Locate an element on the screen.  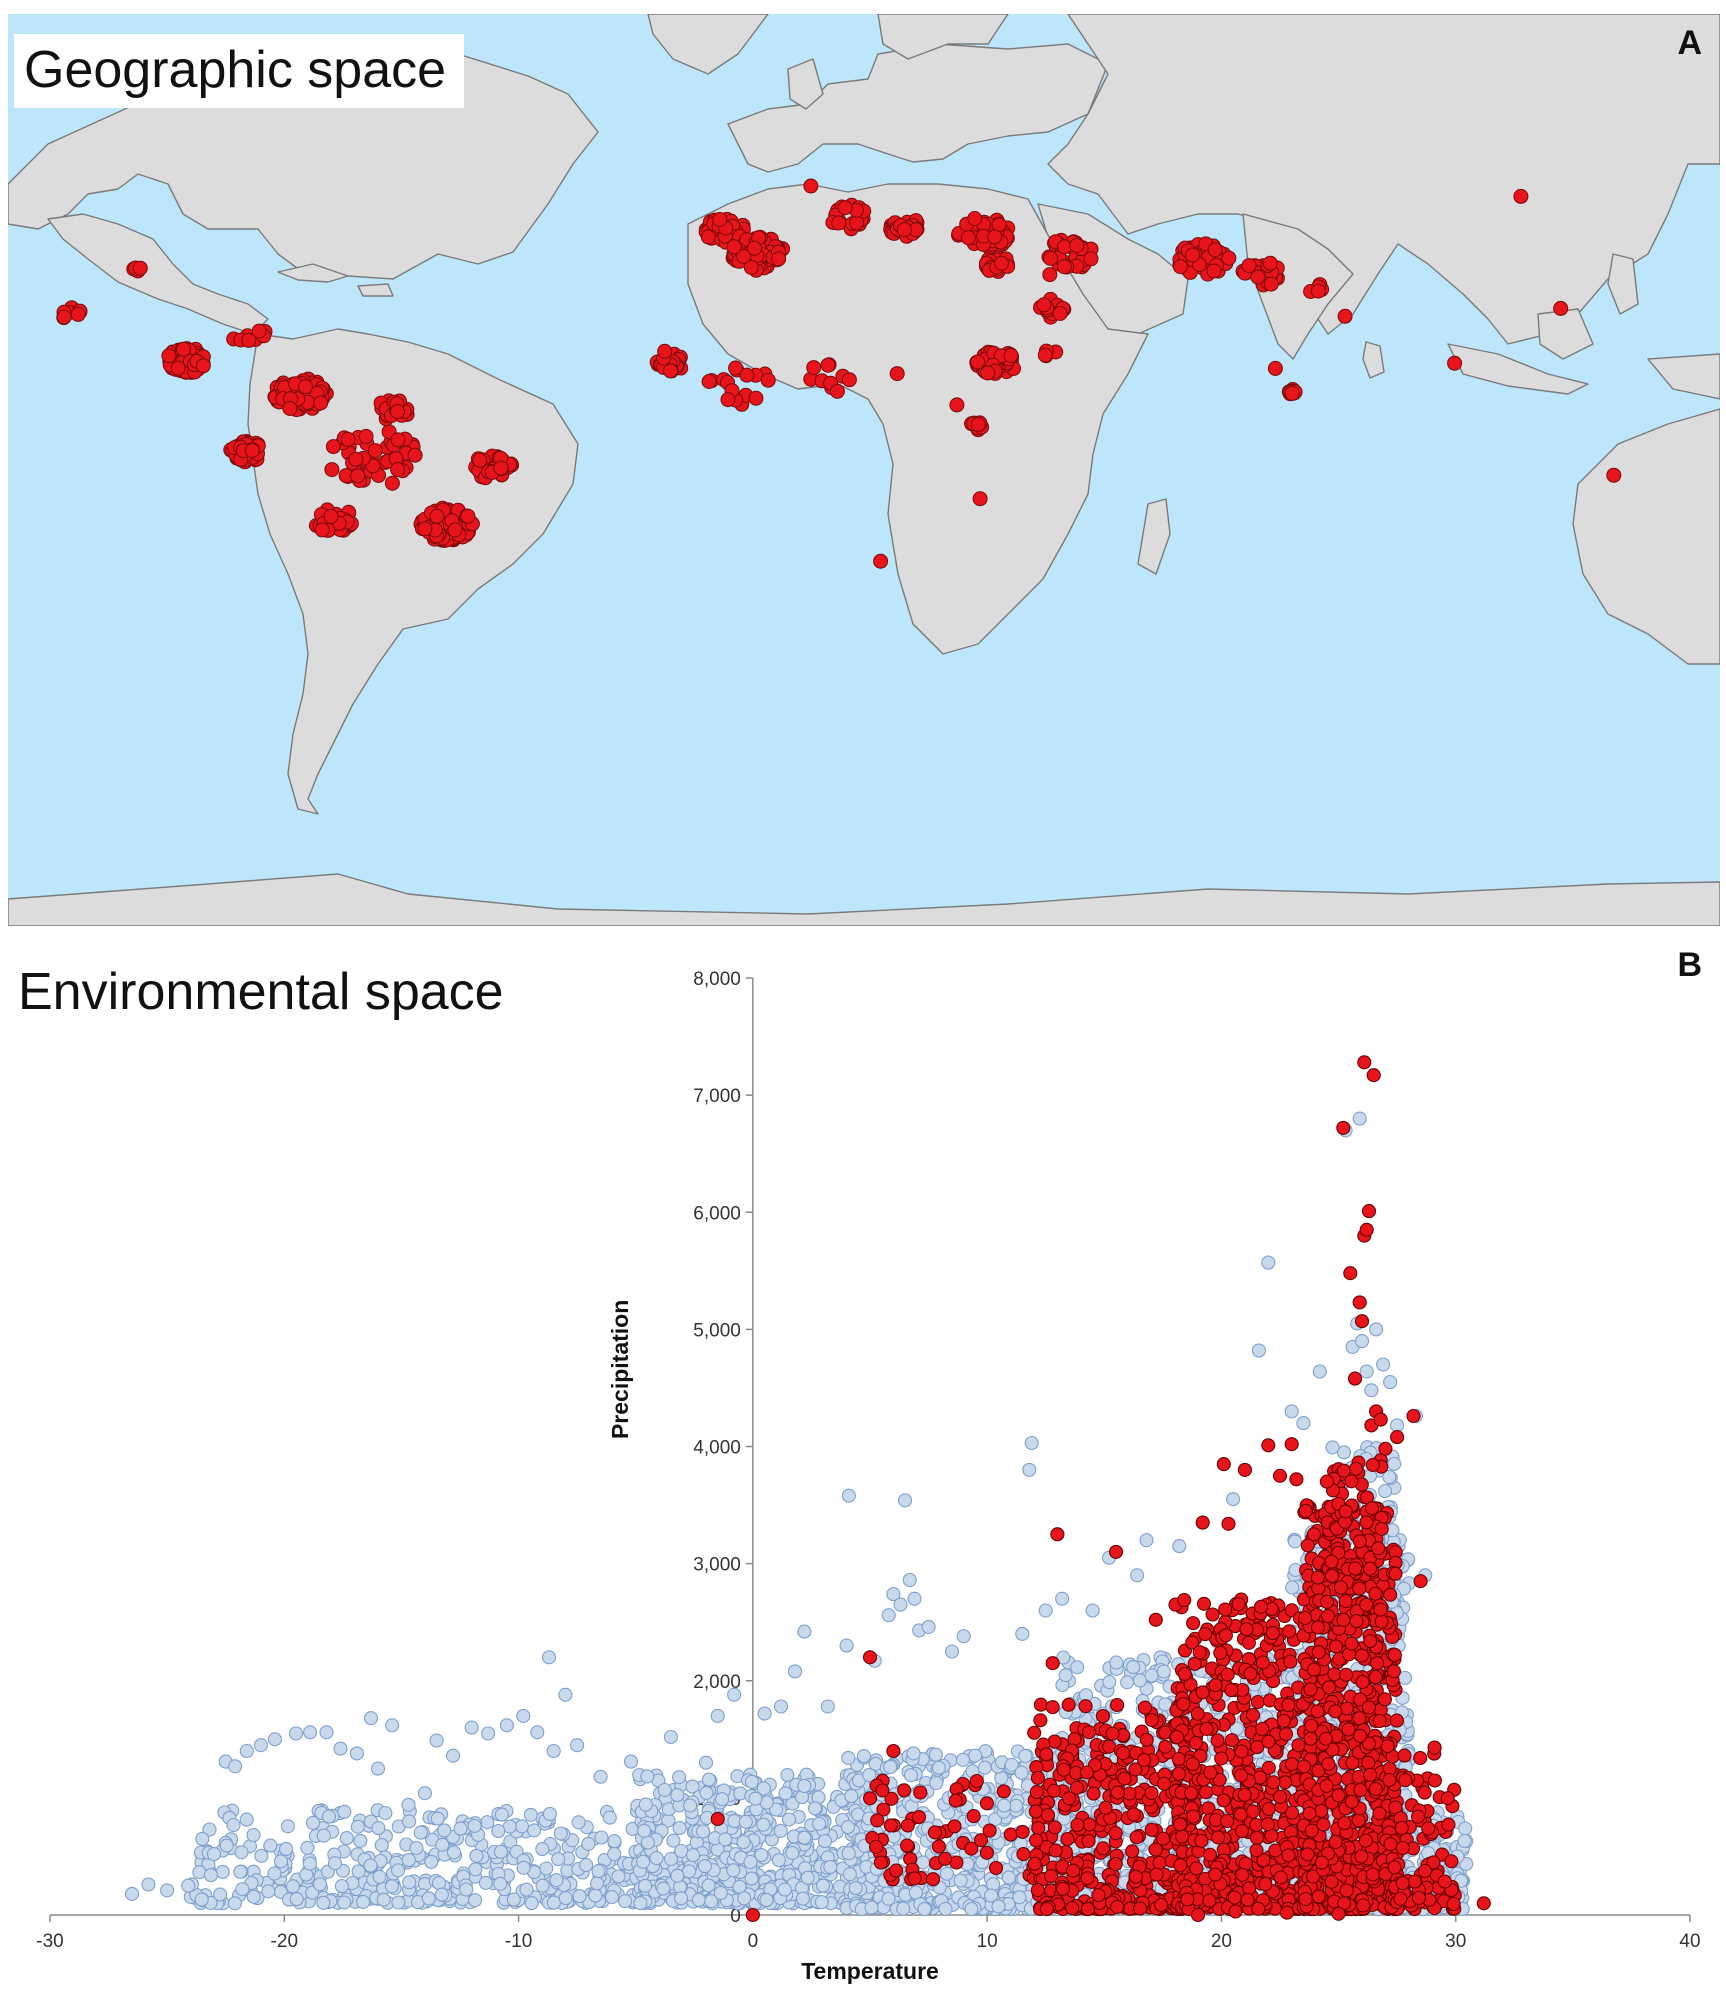
panel-letter-a: A is located at coordinates (1689, 43).